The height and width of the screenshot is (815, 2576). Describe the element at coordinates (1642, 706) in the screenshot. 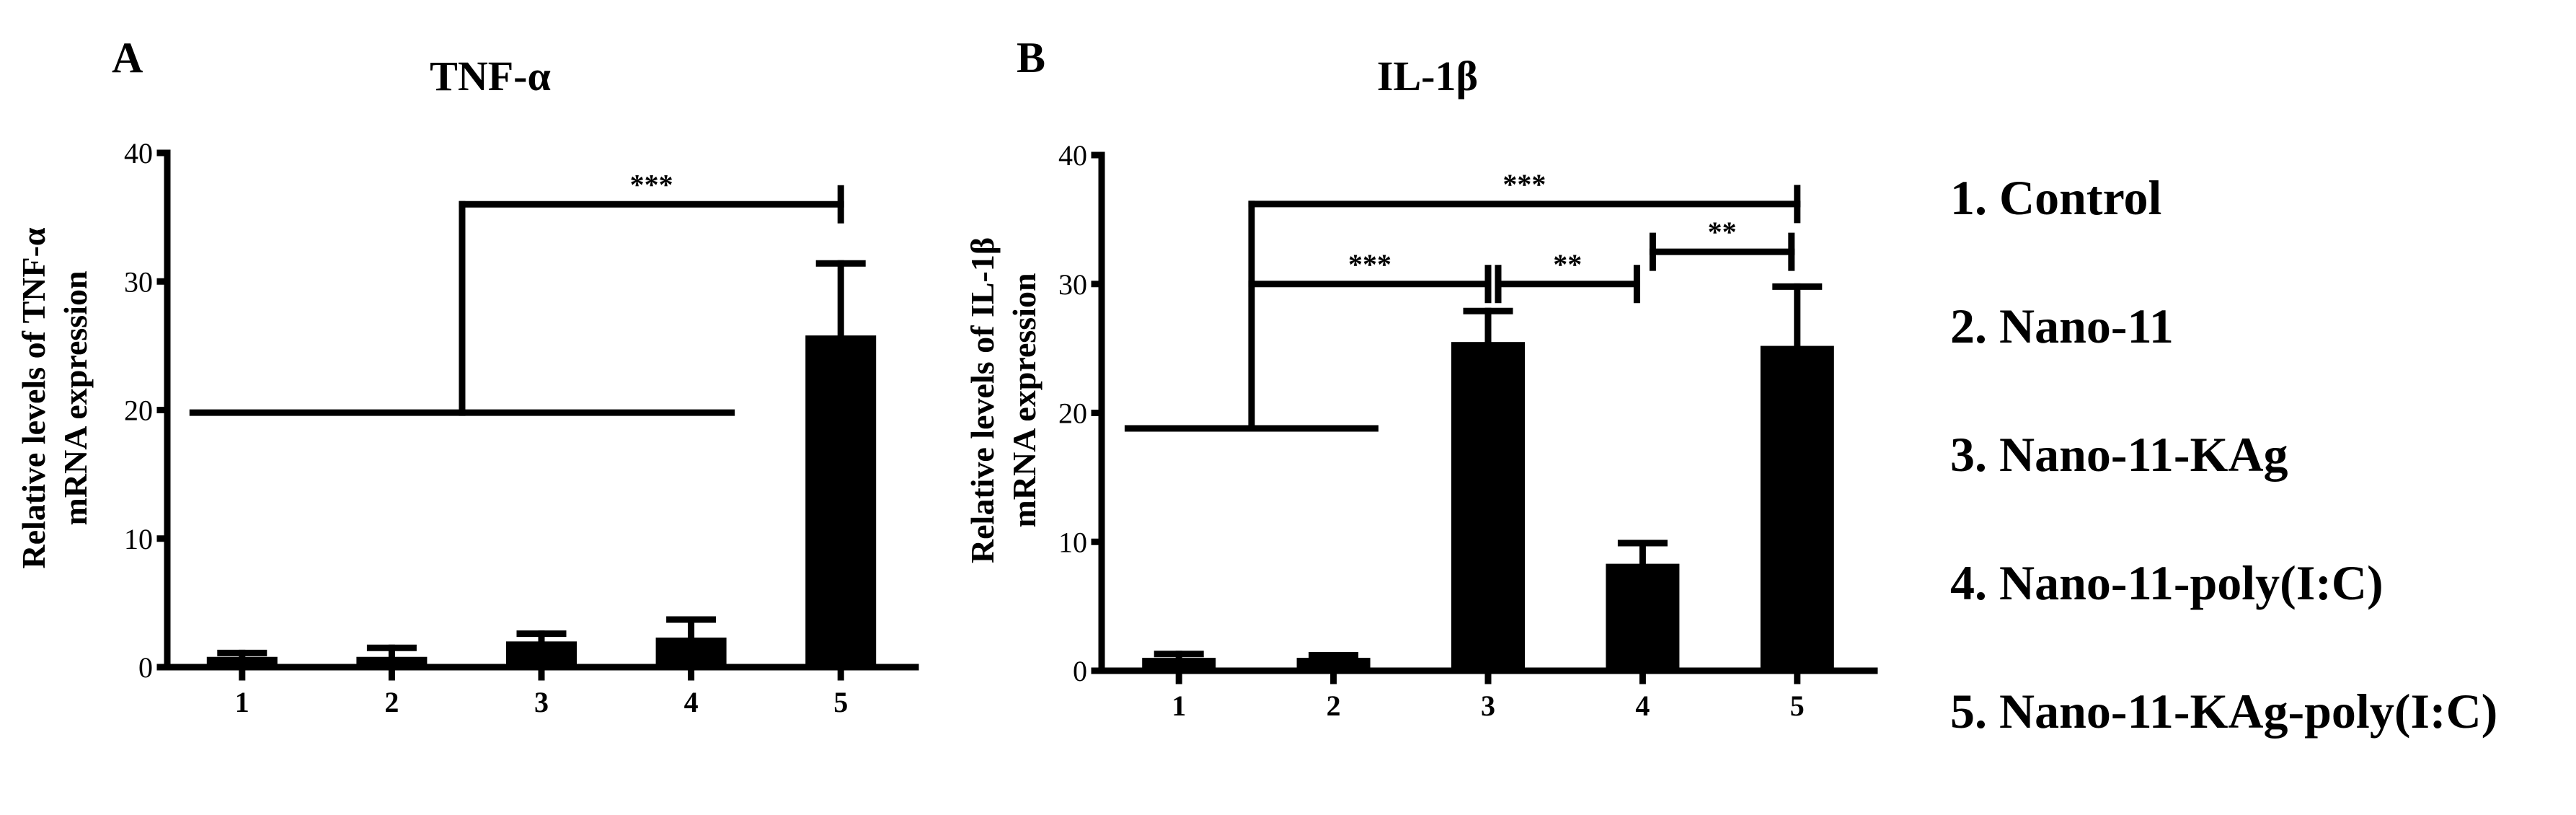

I see `panel-b-x-tick-label: 4` at that location.